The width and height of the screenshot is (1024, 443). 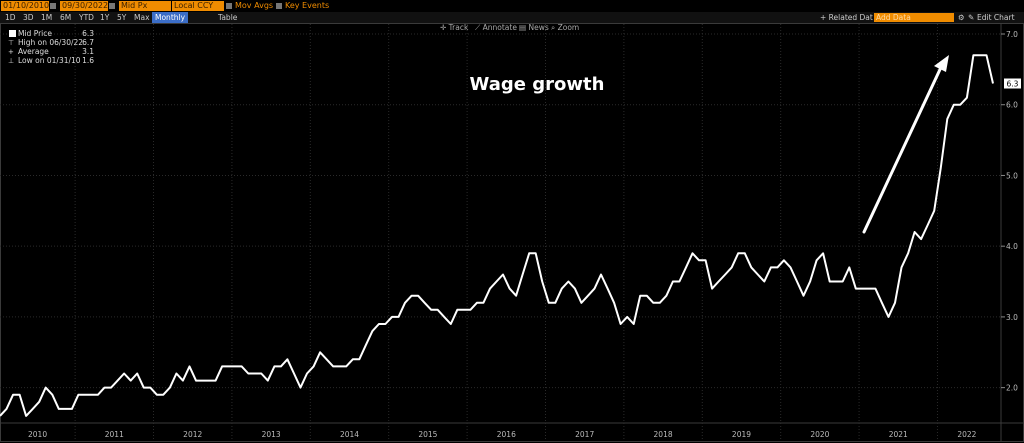 What do you see at coordinates (499, 27) in the screenshot?
I see `annotate-label: Annotate` at bounding box center [499, 27].